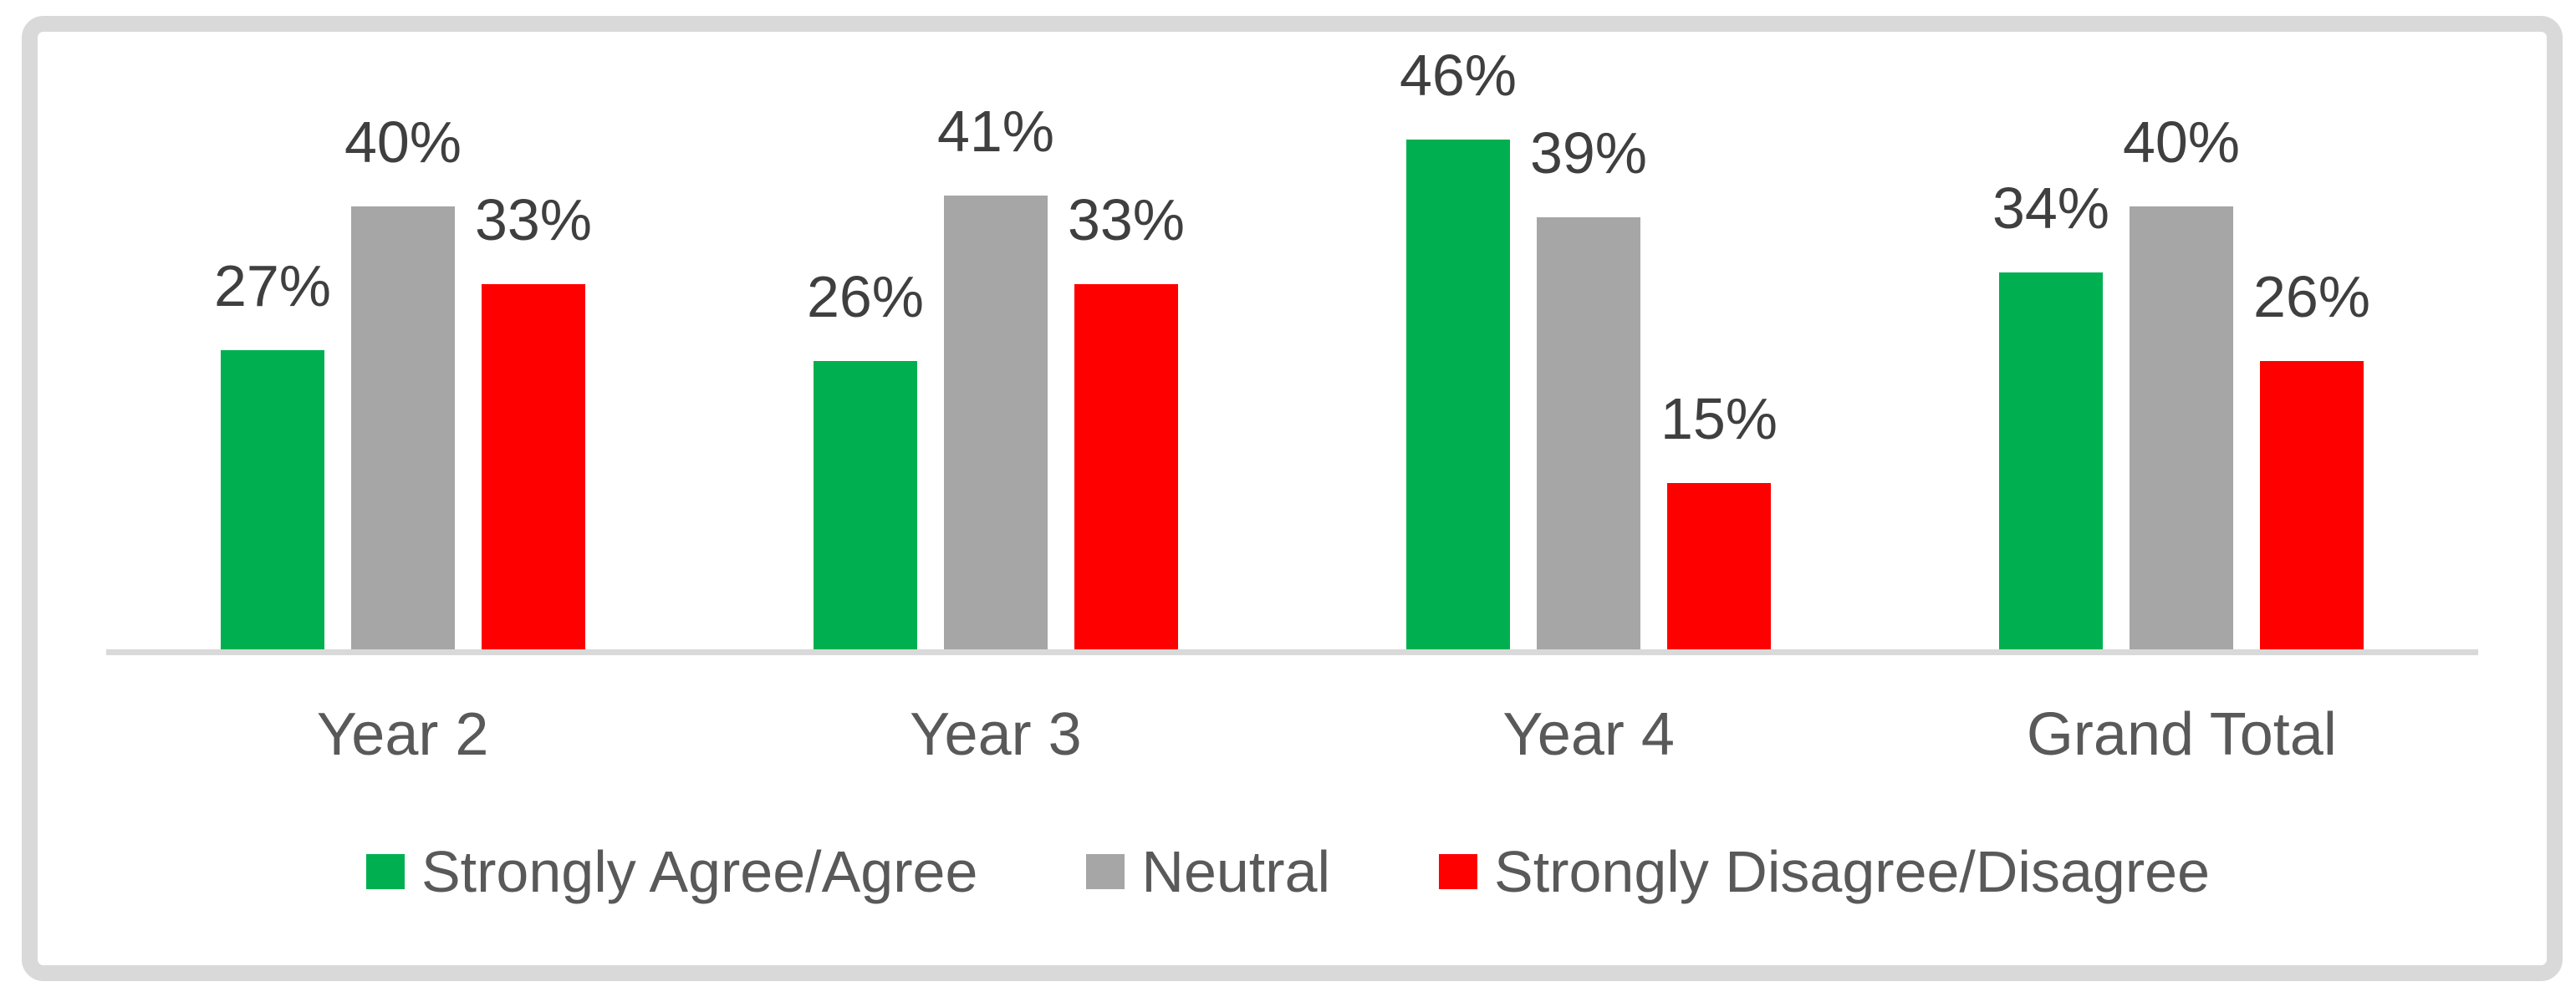 This screenshot has height=997, width=2576. What do you see at coordinates (1589, 153) in the screenshot?
I see `data-label-year-4-neutral: 39%` at bounding box center [1589, 153].